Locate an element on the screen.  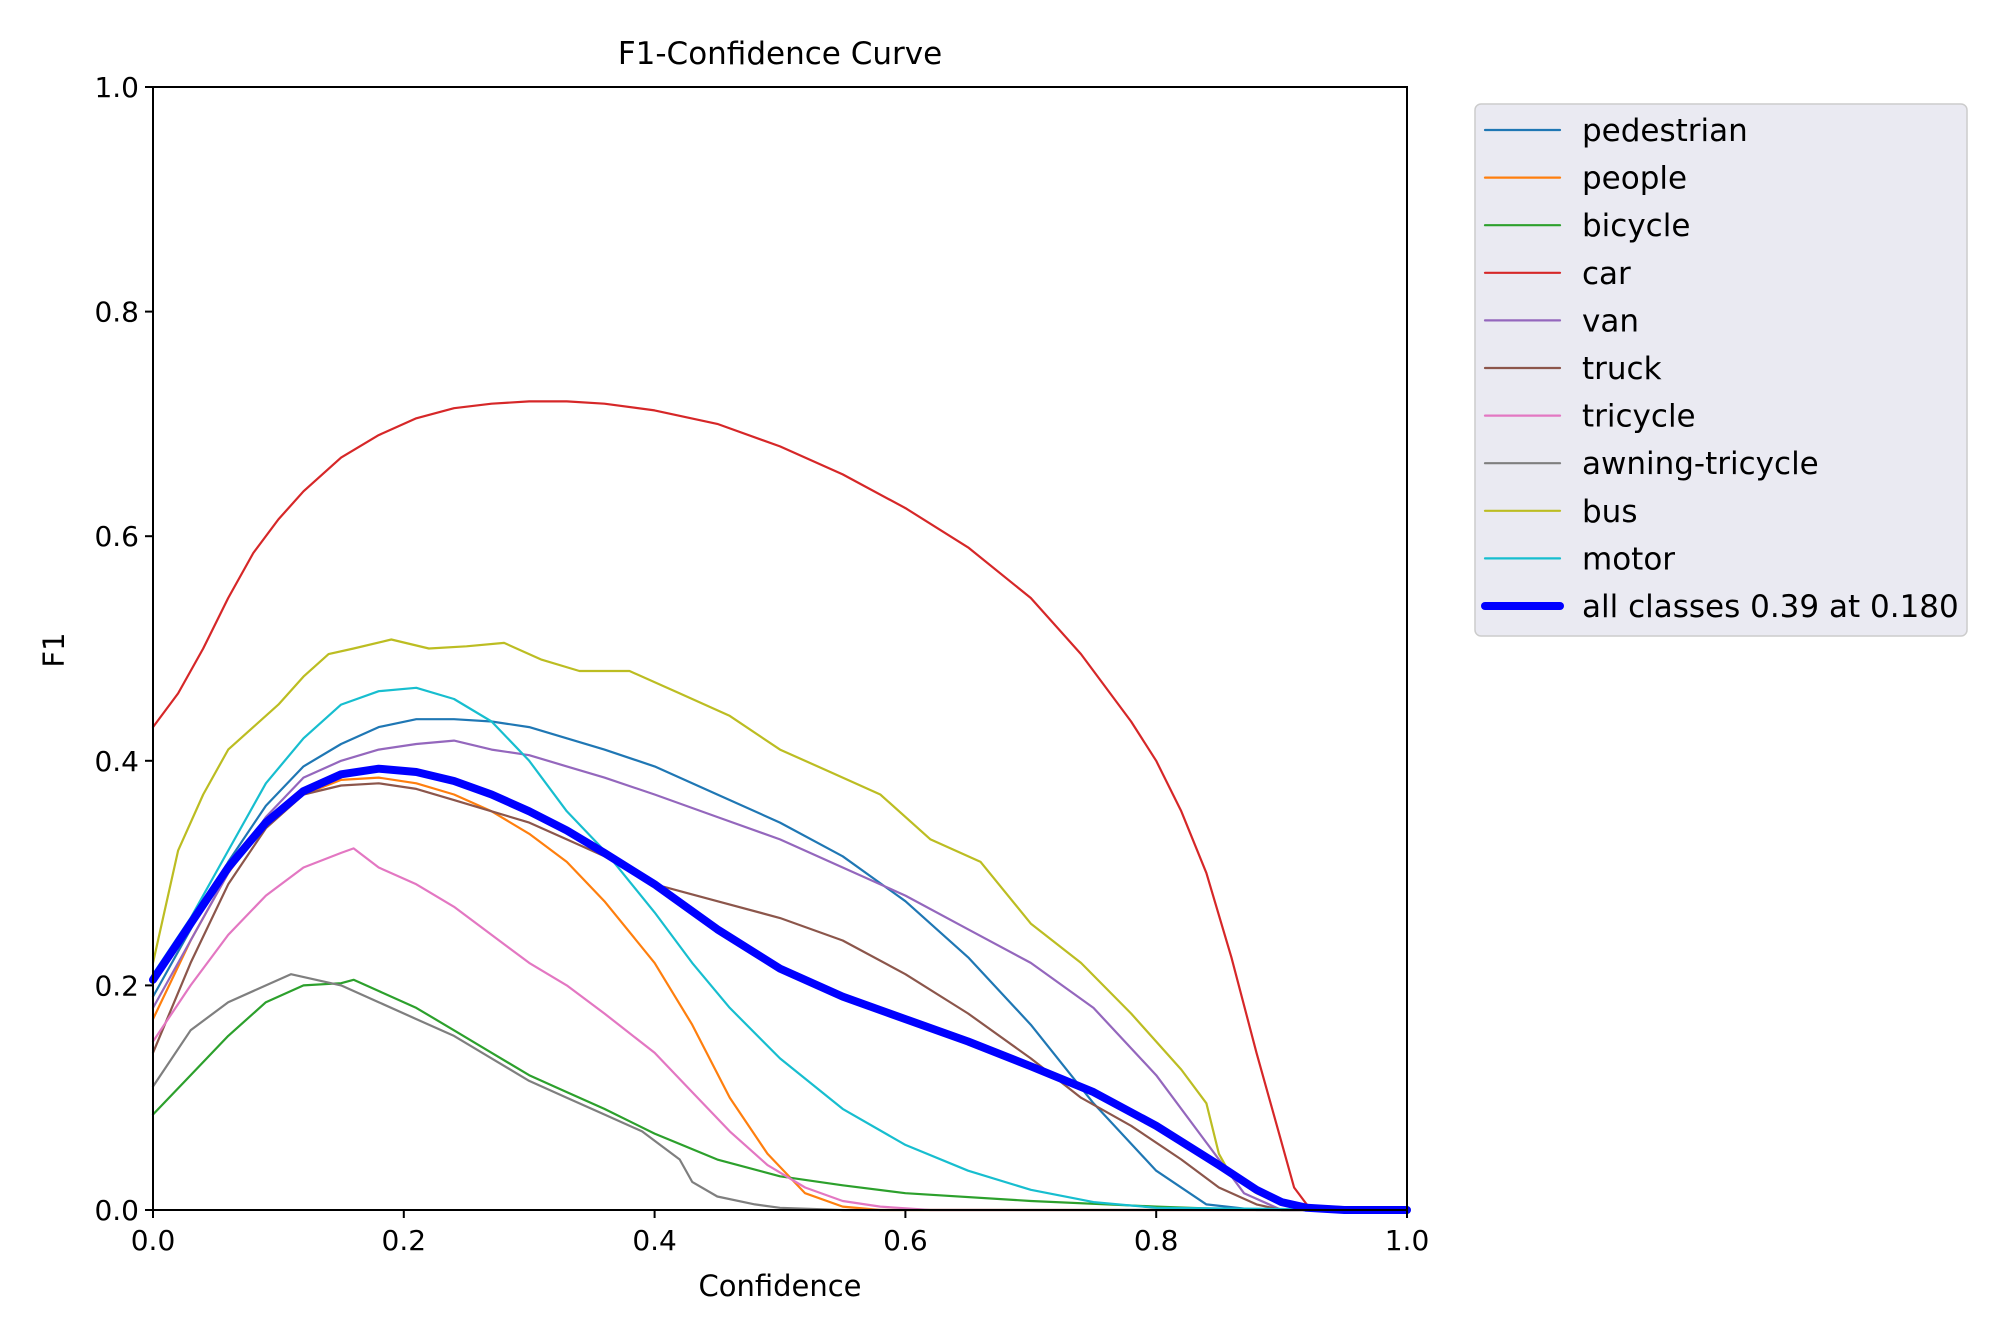
y-tick-label: 1.0 is located at coordinates (116, 87).